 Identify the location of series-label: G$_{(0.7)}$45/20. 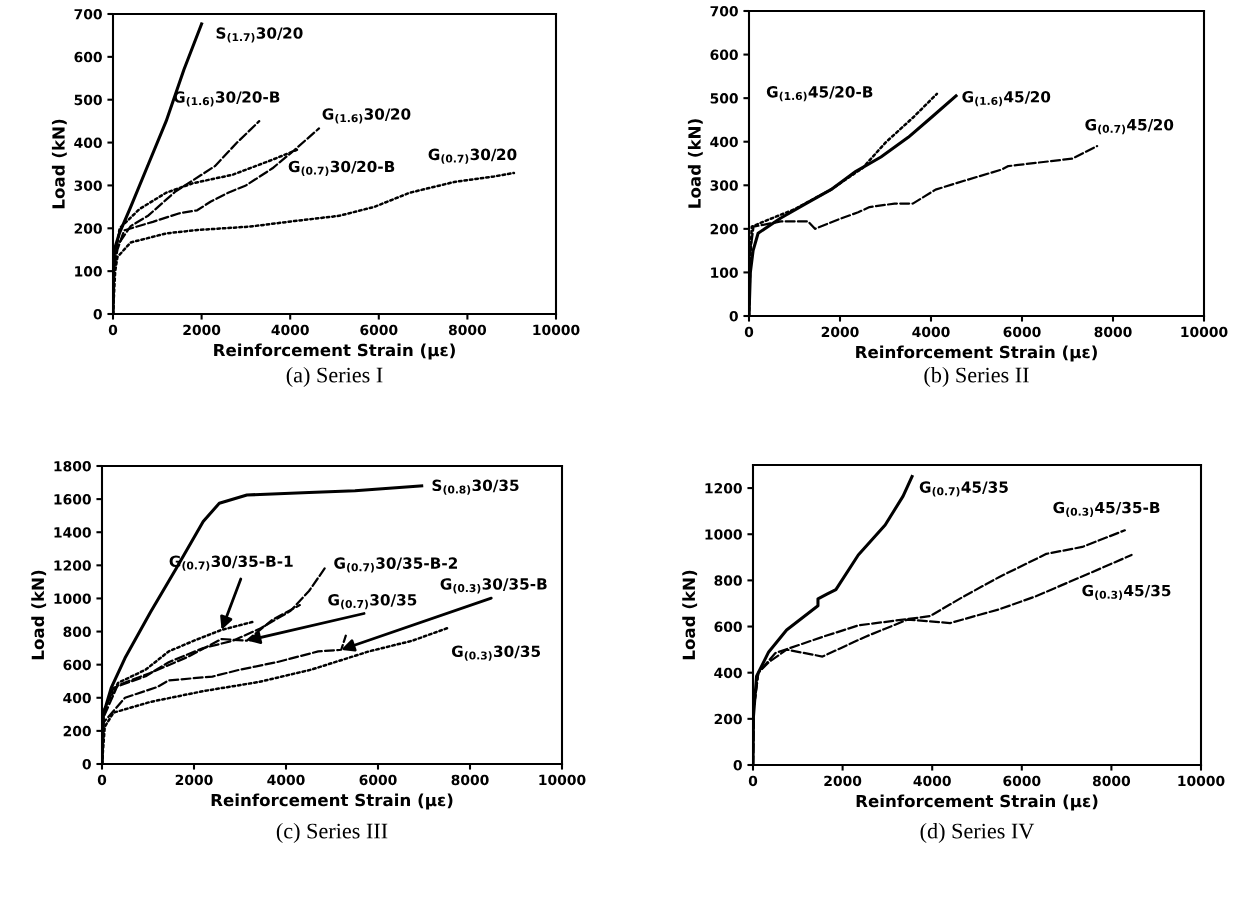
(1129, 126).